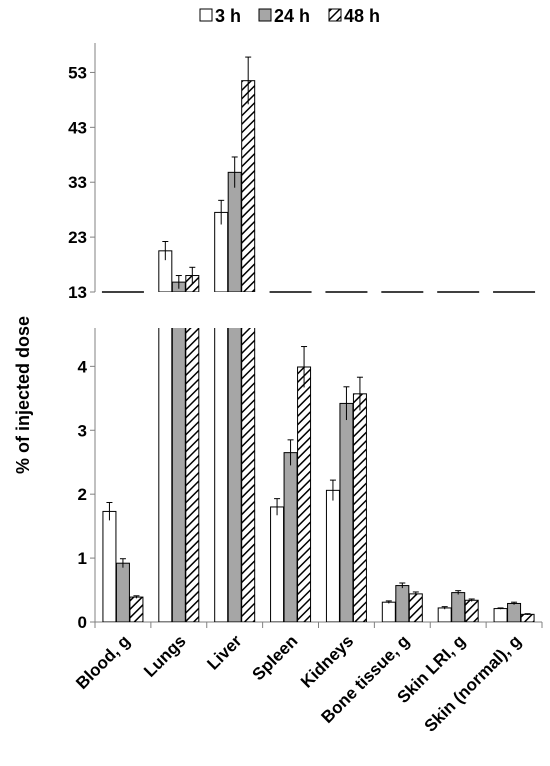  I want to click on bar-48h-upper, so click(248, 186).